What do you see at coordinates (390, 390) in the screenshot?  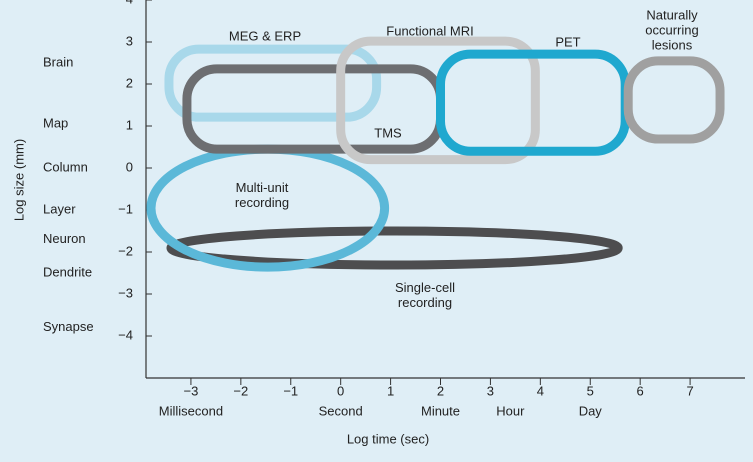 I see `x-tick-label: 1` at bounding box center [390, 390].